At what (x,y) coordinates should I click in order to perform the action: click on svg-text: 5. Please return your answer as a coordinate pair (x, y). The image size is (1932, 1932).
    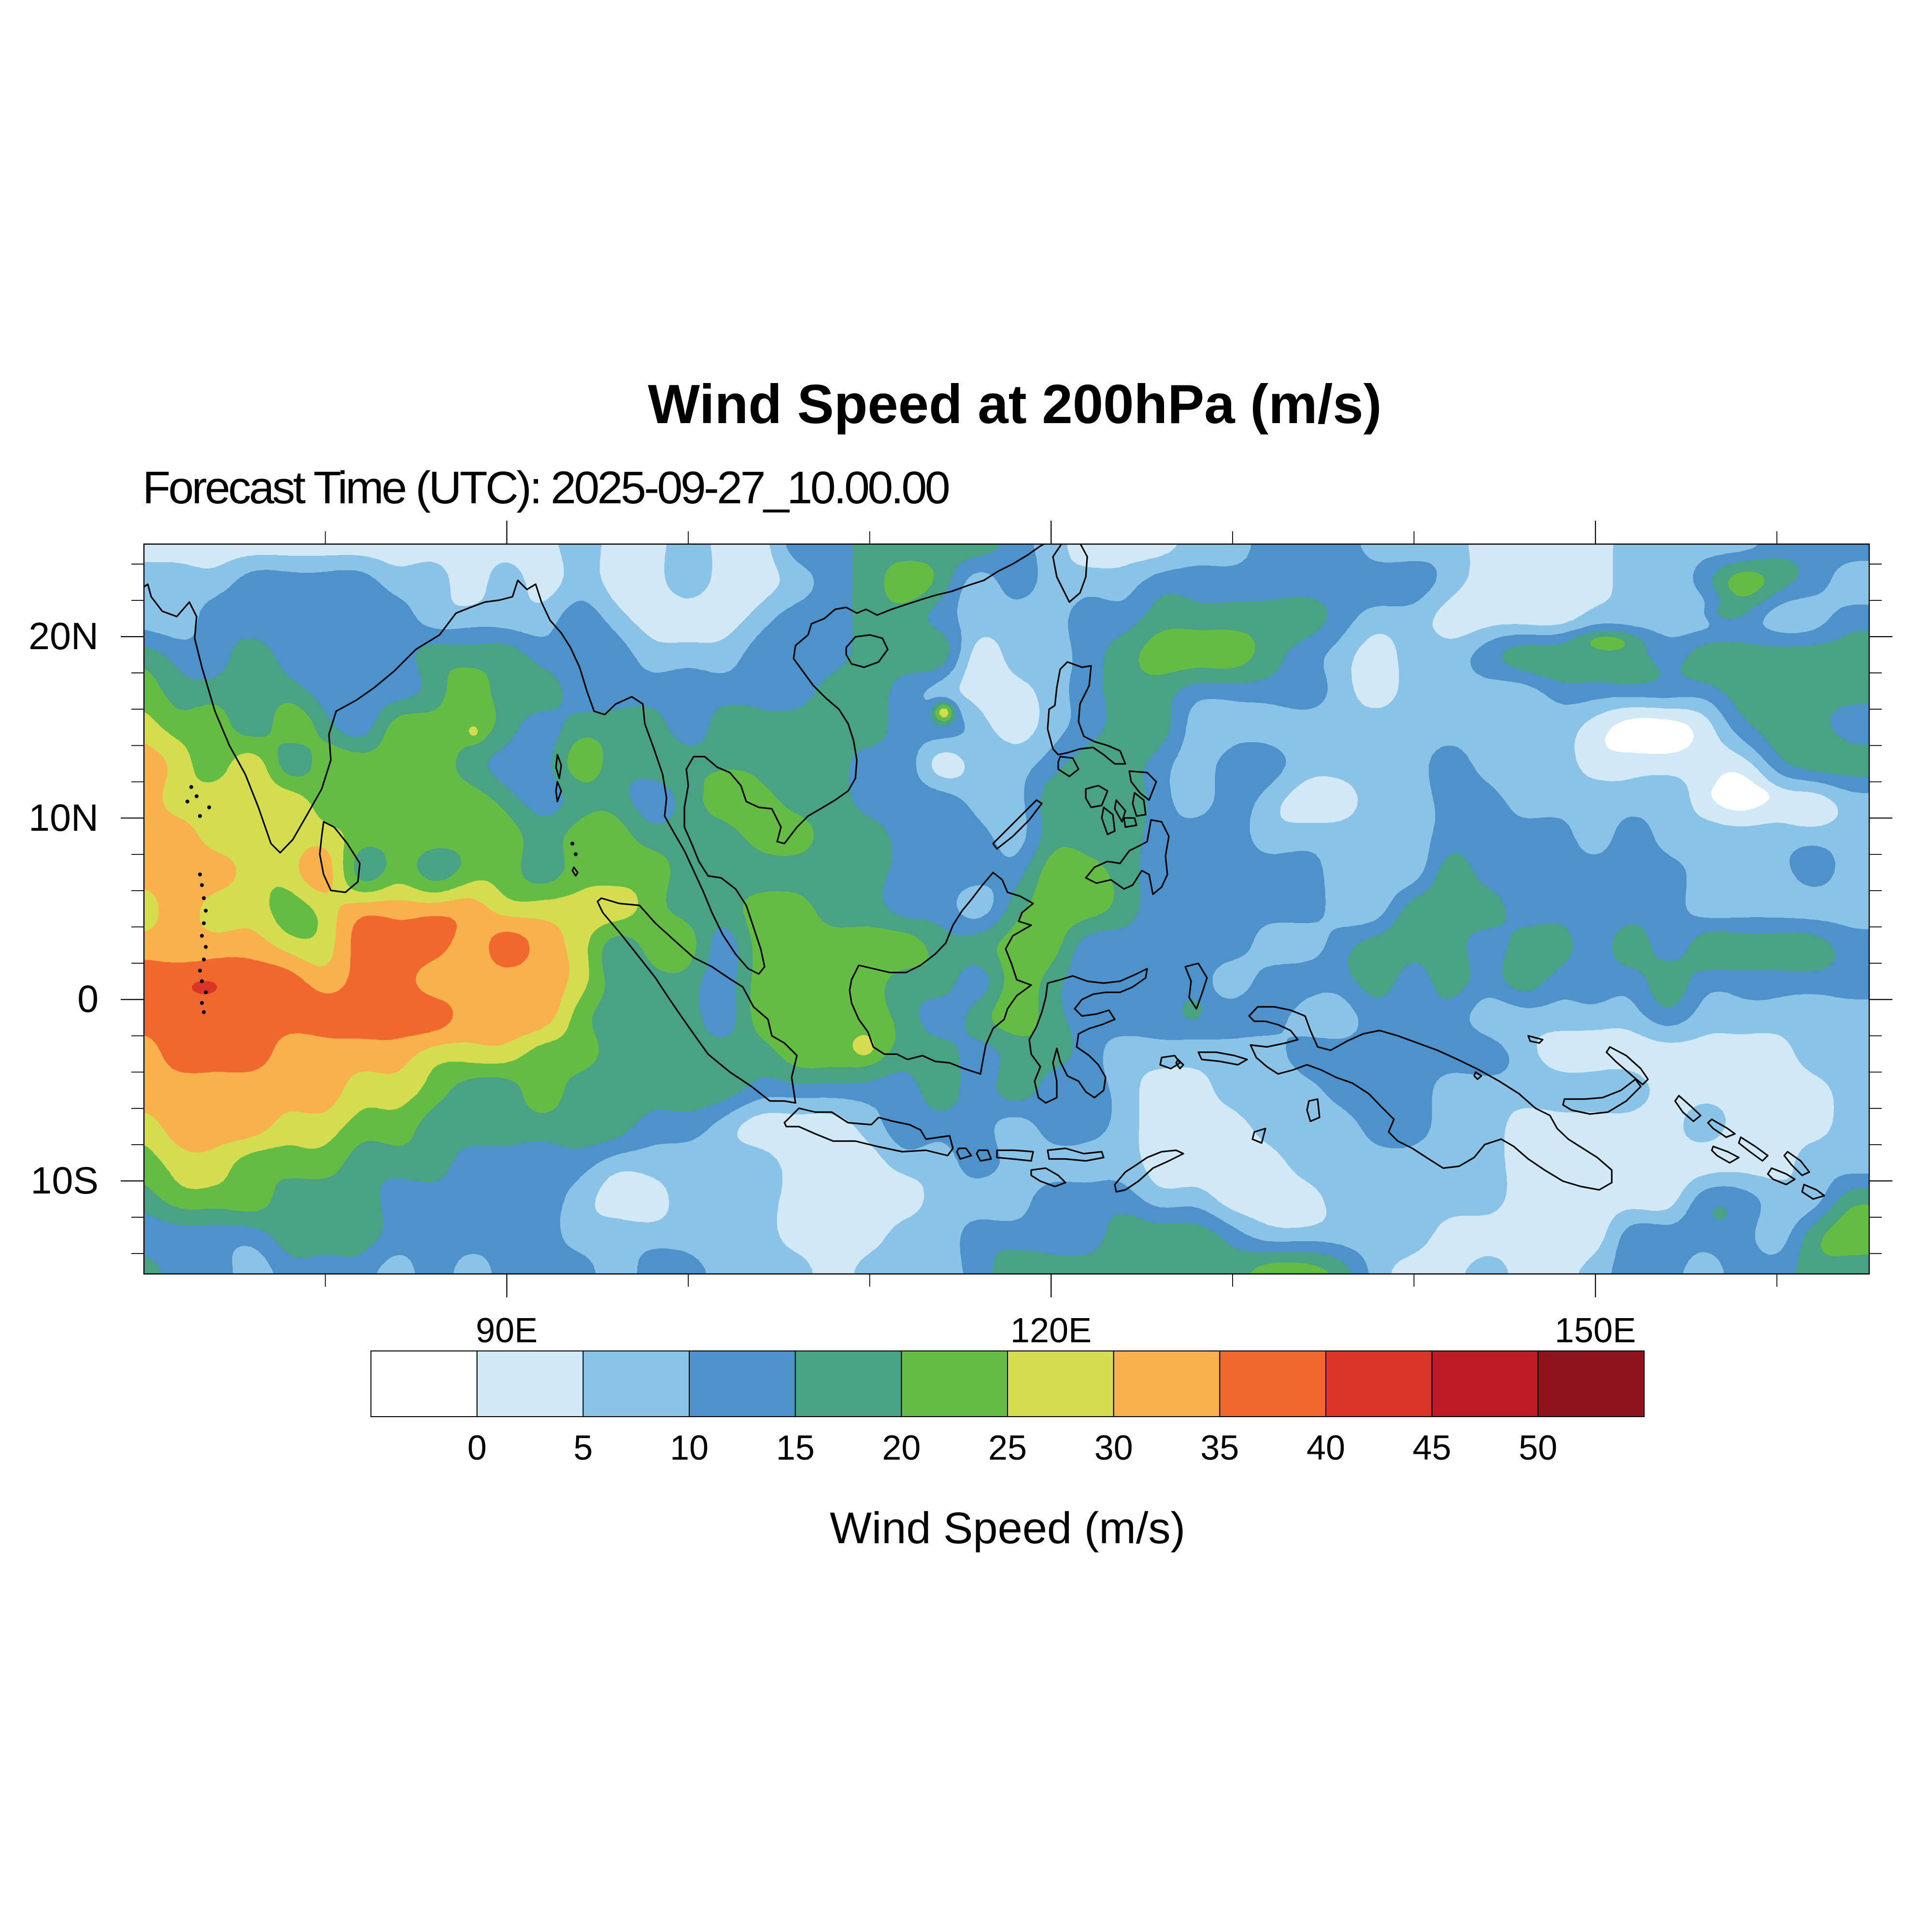
    Looking at the image, I should click on (583, 1448).